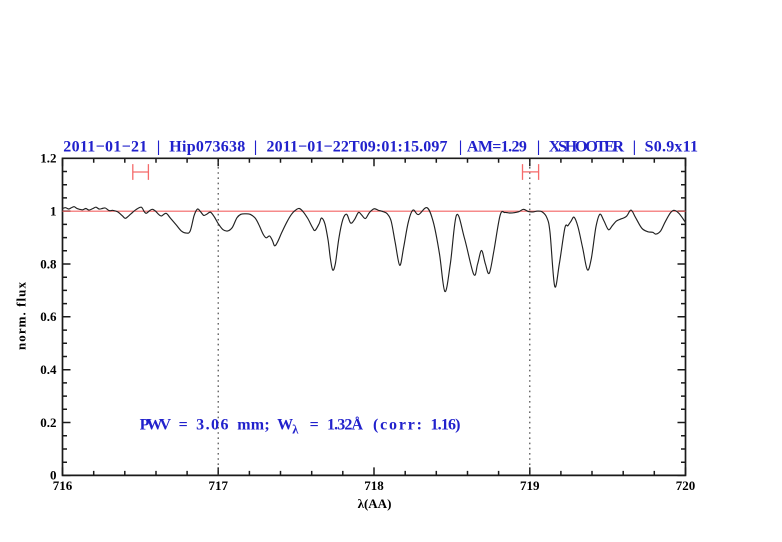 This screenshot has height=542, width=782. Describe the element at coordinates (48, 263) in the screenshot. I see `svg-text: 0.8` at that location.